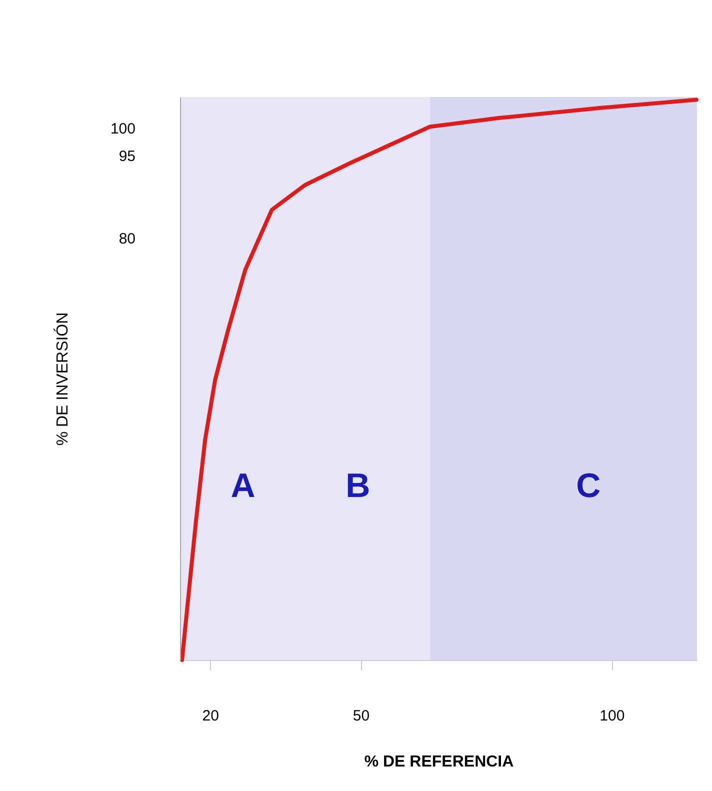  I want to click on y-tick-label: 100, so click(123, 129).